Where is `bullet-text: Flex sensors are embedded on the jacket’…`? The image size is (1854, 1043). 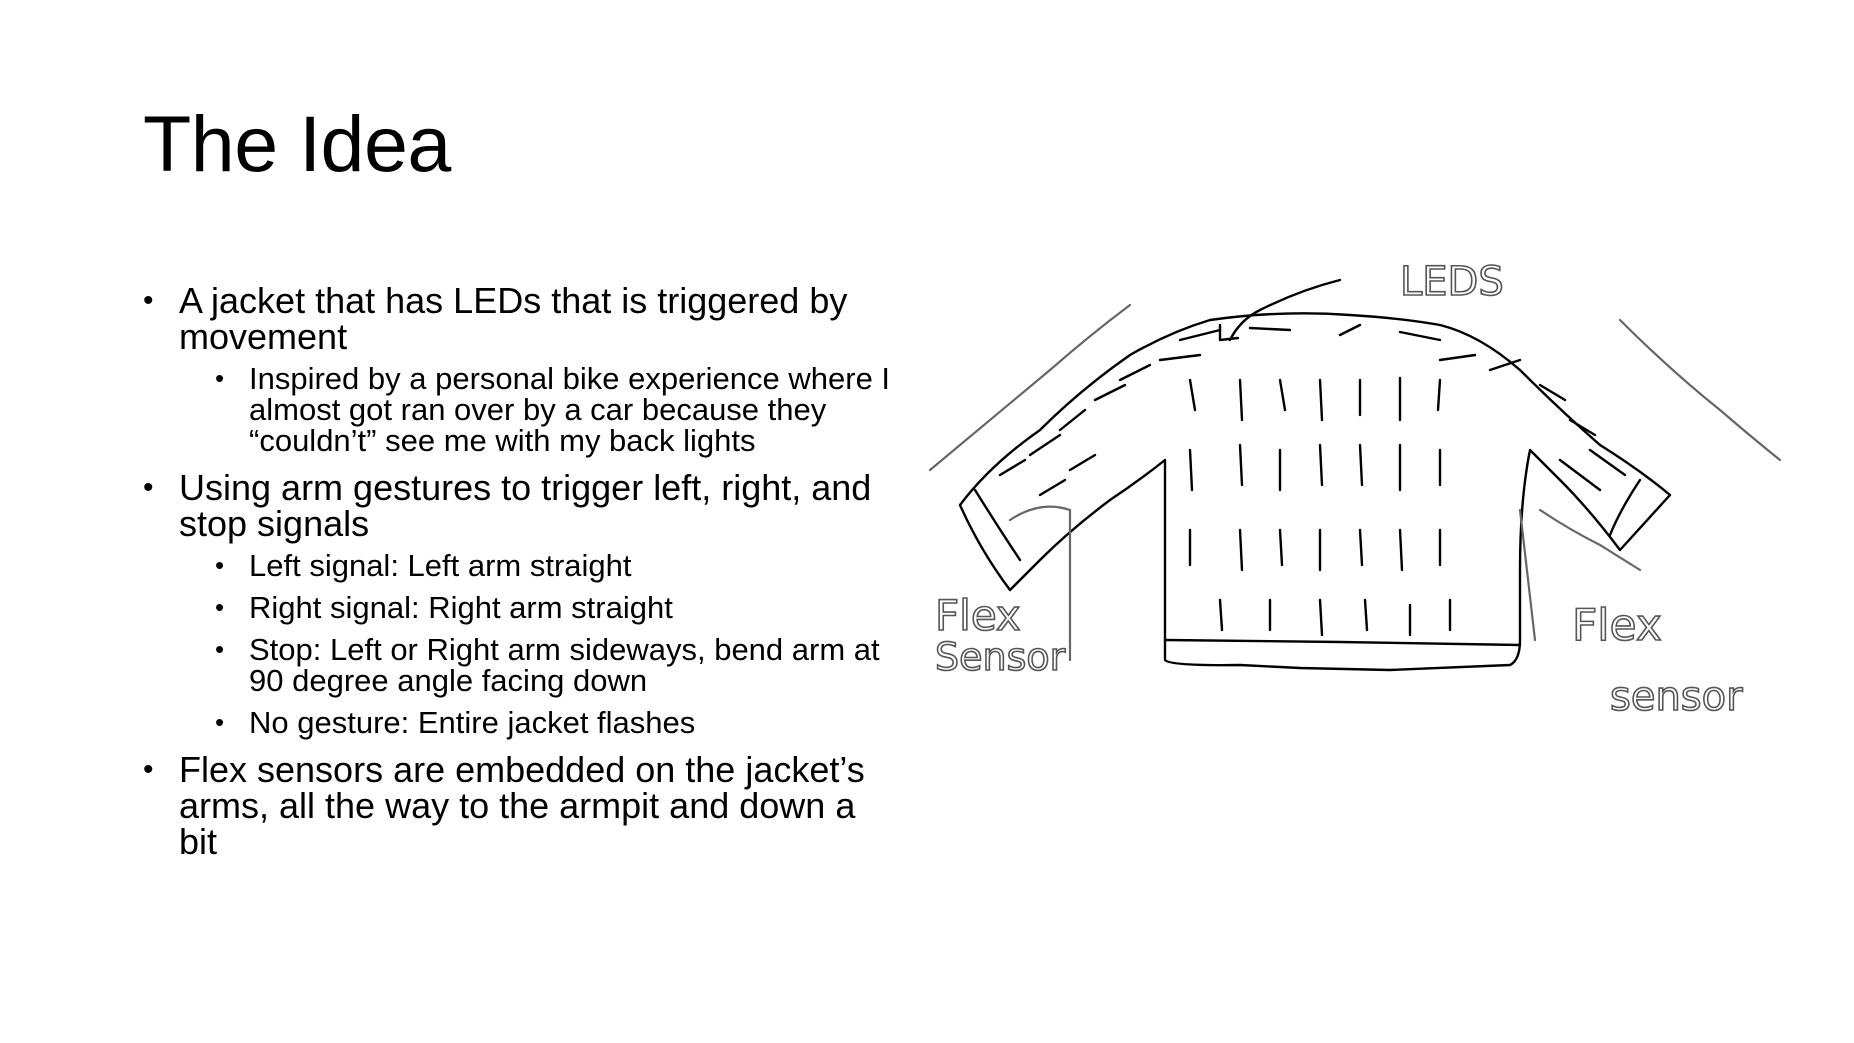 bullet-text: Flex sensors are embedded on the jacket’… is located at coordinates (522, 805).